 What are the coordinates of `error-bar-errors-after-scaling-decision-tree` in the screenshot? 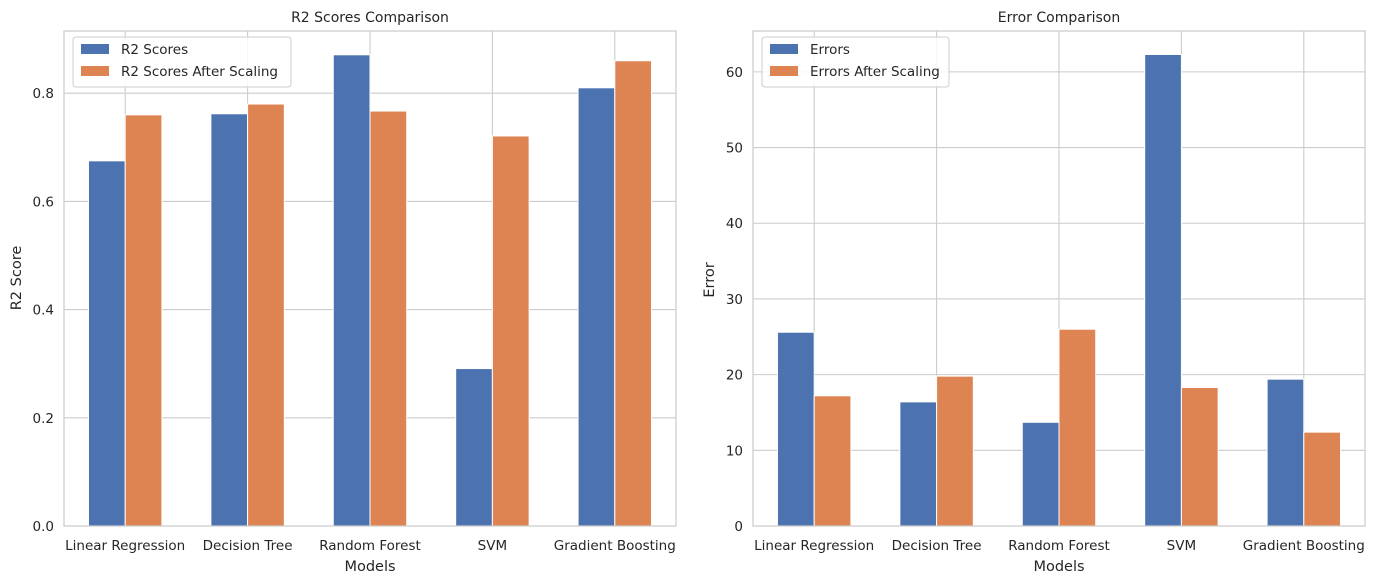 It's located at (955, 451).